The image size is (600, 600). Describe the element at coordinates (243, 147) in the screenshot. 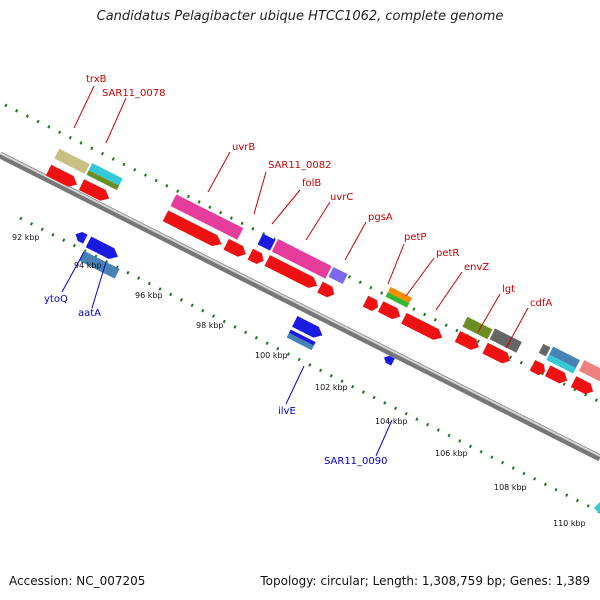

I see `gene-label-uvrb: uvrB` at that location.